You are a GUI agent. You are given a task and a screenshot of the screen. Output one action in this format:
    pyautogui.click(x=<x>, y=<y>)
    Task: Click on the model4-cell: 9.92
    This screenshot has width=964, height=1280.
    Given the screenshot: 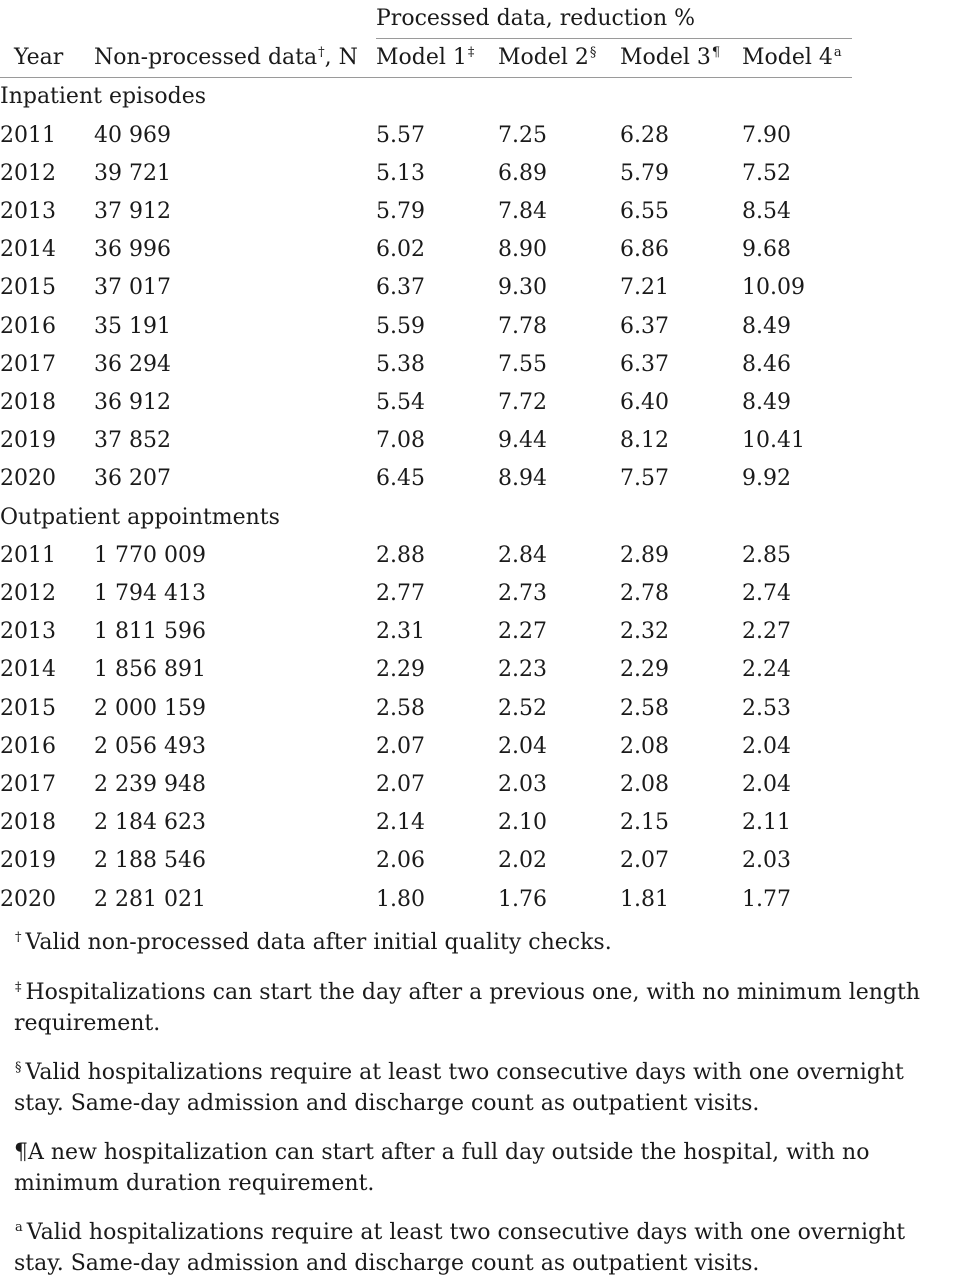 What is the action you would take?
    pyautogui.click(x=766, y=479)
    